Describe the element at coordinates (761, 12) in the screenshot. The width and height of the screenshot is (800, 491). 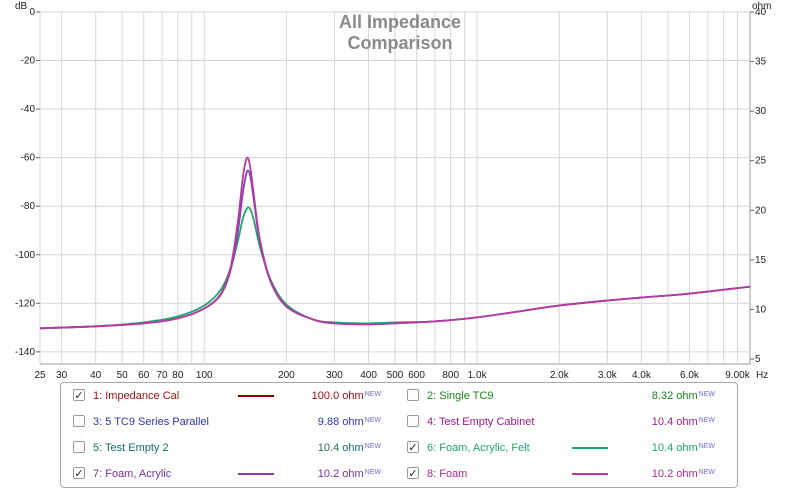
I see `right-tick-label: 40` at that location.